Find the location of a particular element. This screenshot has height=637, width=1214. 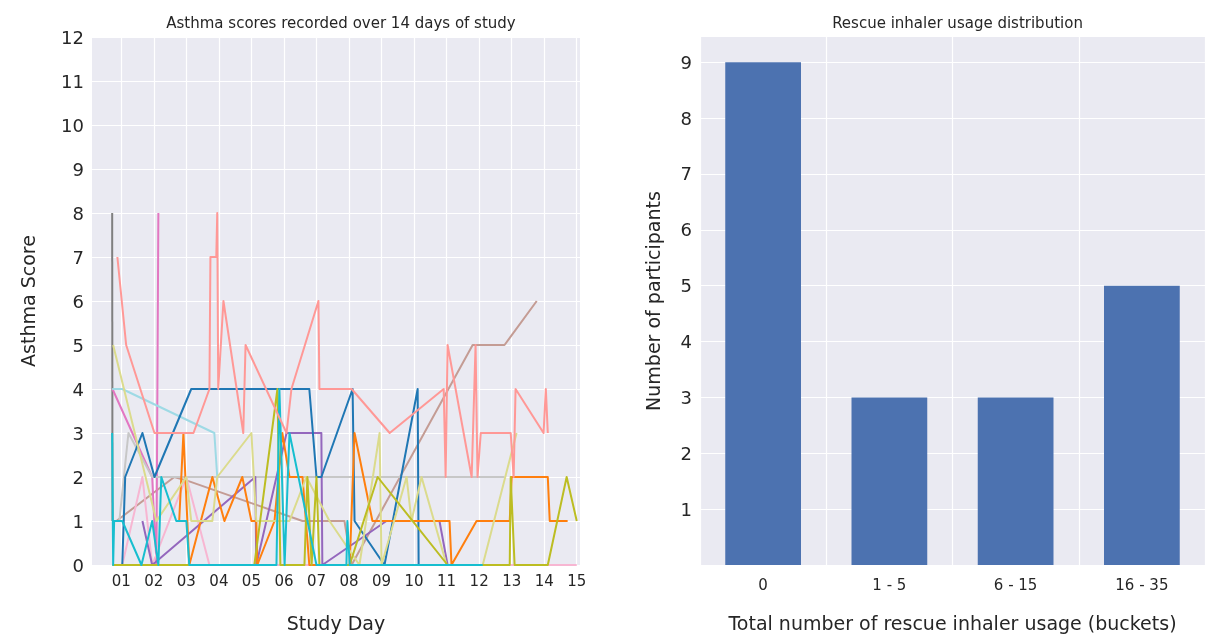

x-tick-label: 09 is located at coordinates (382, 580).